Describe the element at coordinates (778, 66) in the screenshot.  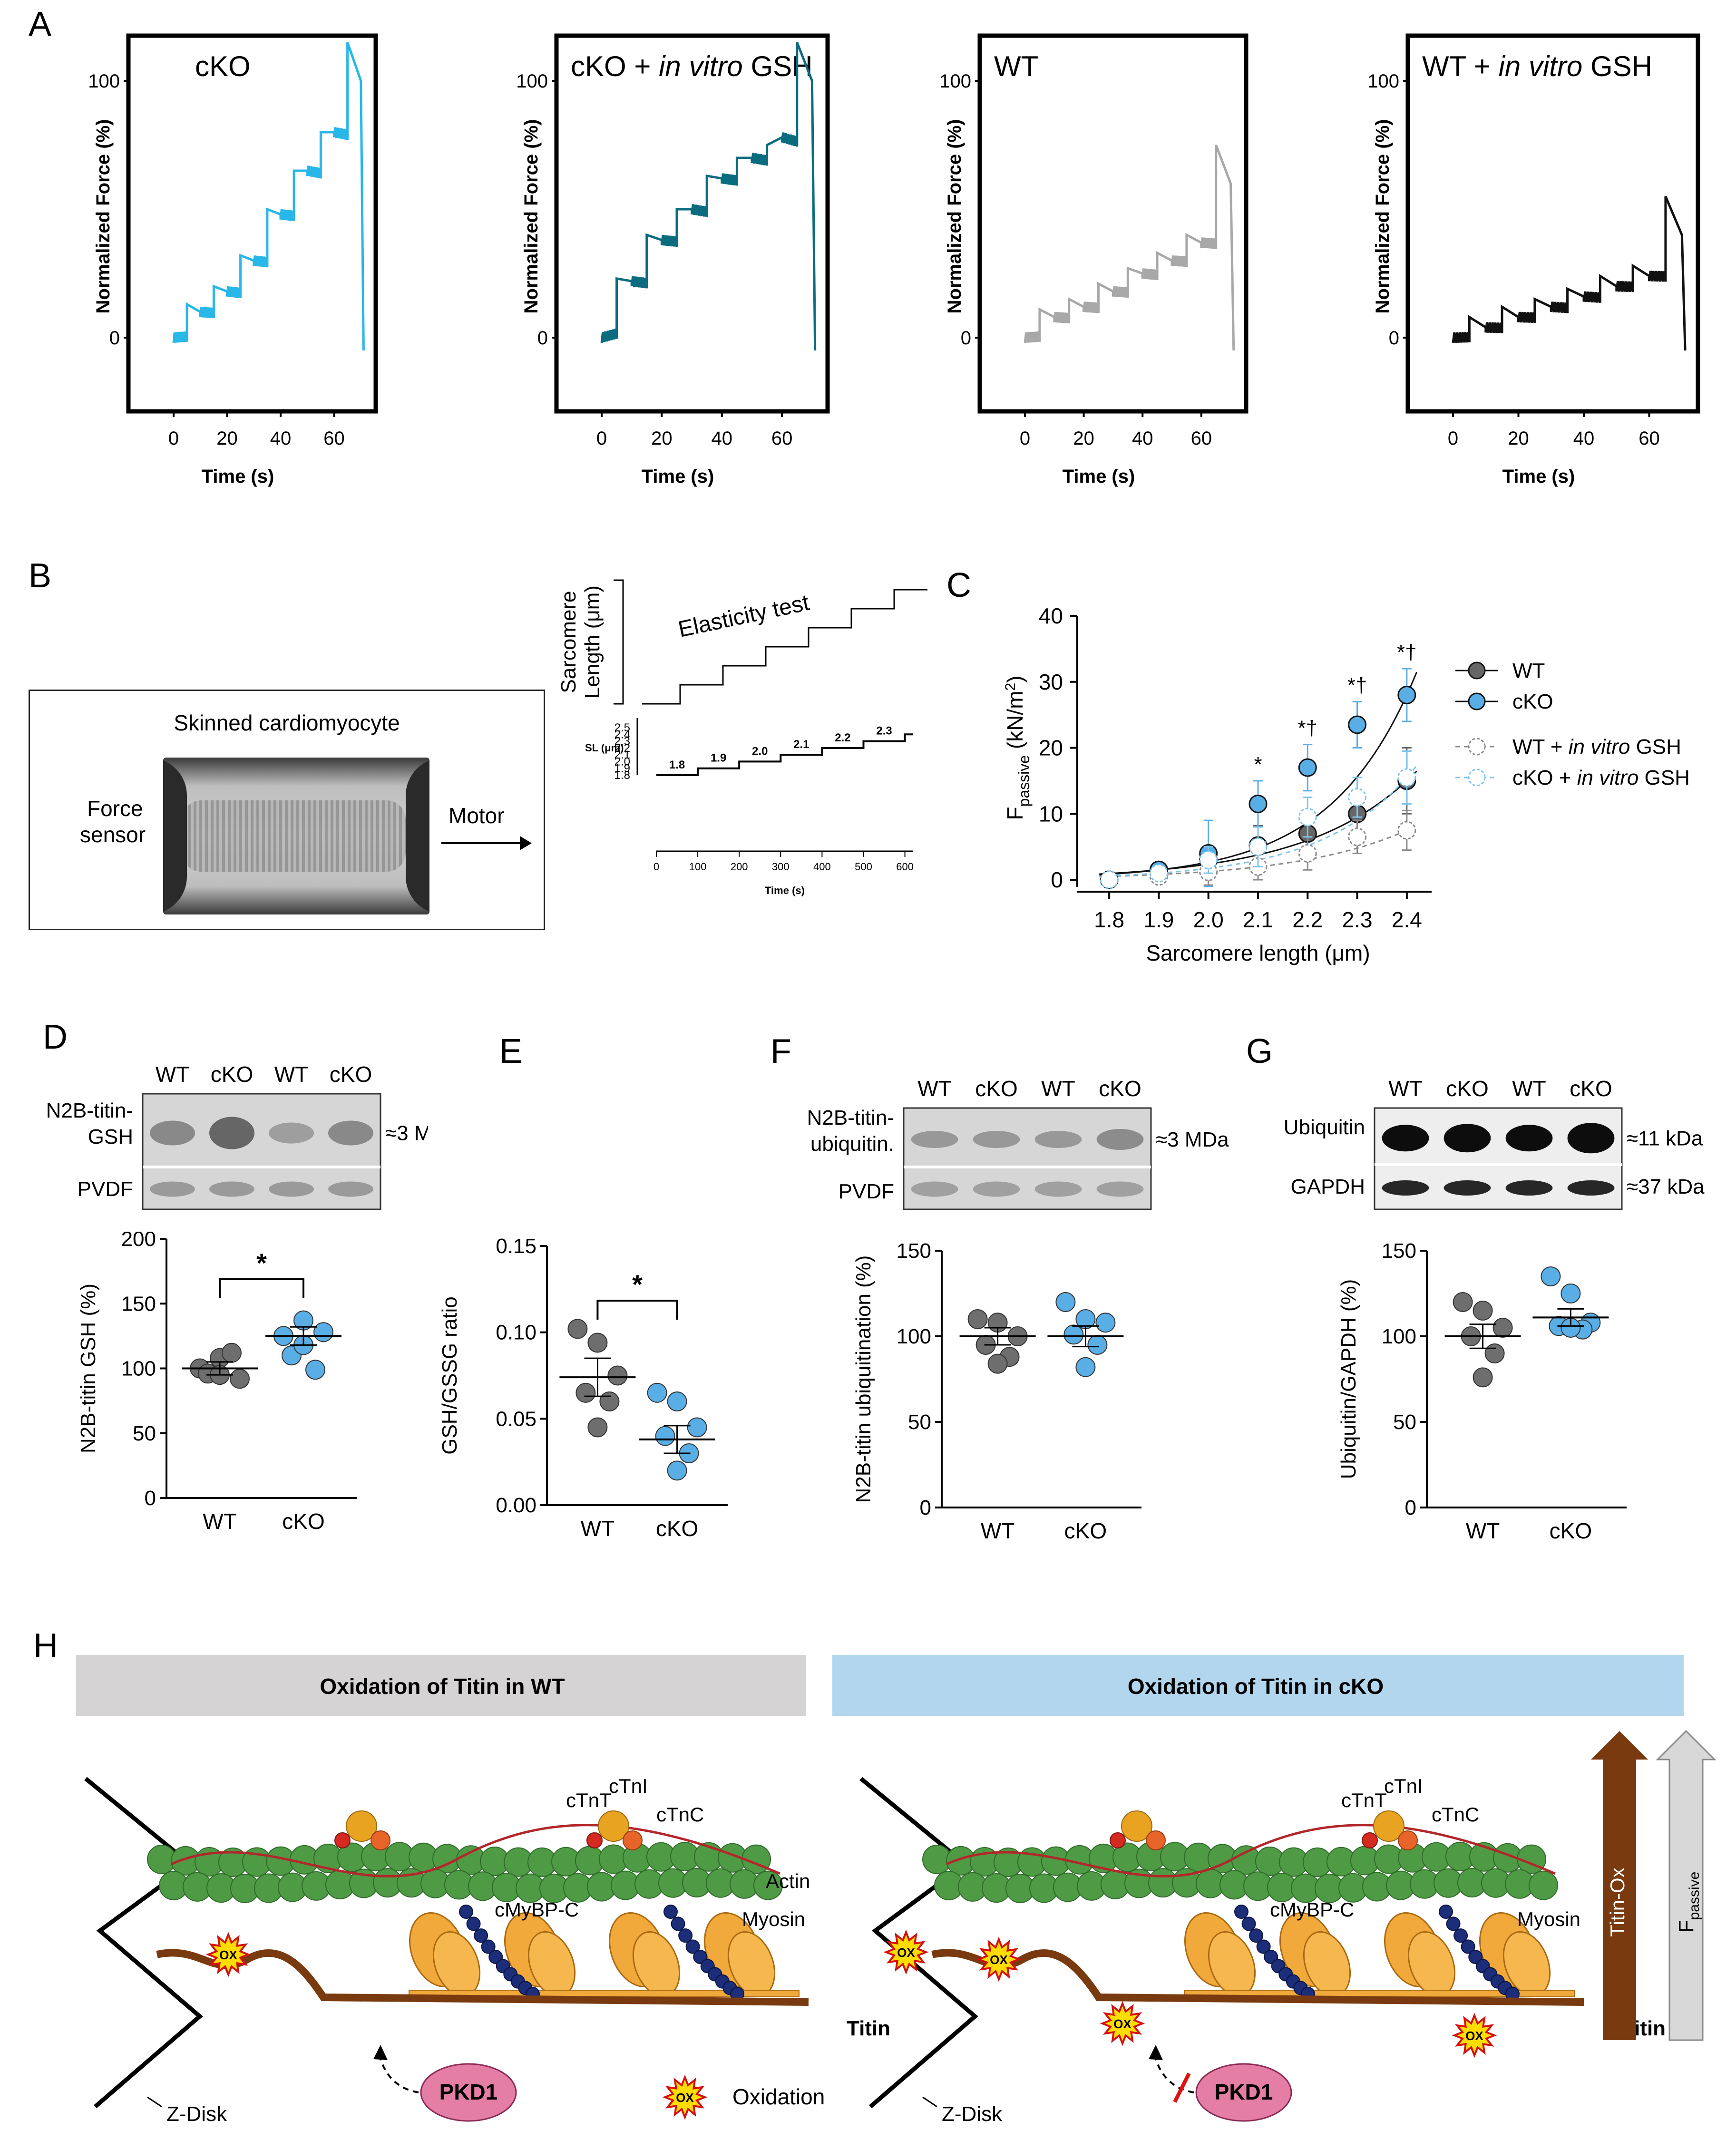
I see `text-span: GSH` at that location.